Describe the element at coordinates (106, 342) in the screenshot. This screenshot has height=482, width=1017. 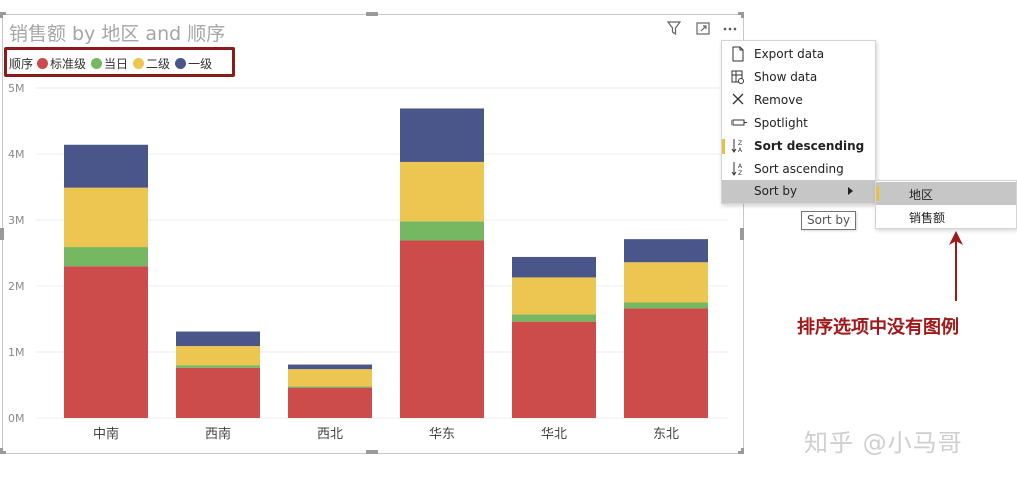
I see `bar-segment-中南-标准级` at that location.